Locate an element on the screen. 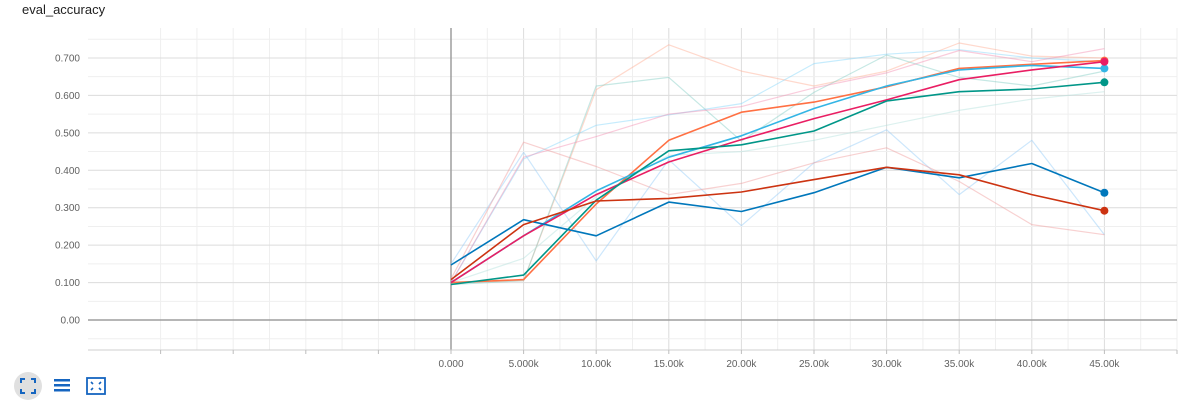 This screenshot has height=410, width=1195. x-tick-label: 25.00k is located at coordinates (814, 364).